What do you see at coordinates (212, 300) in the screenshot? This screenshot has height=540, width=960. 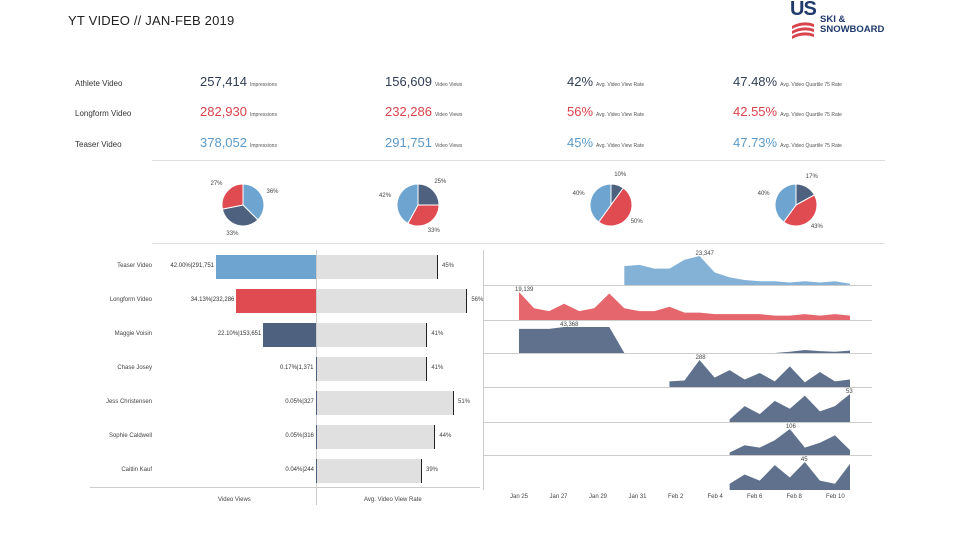 I see `video-views-value: 34.13%|232,286` at bounding box center [212, 300].